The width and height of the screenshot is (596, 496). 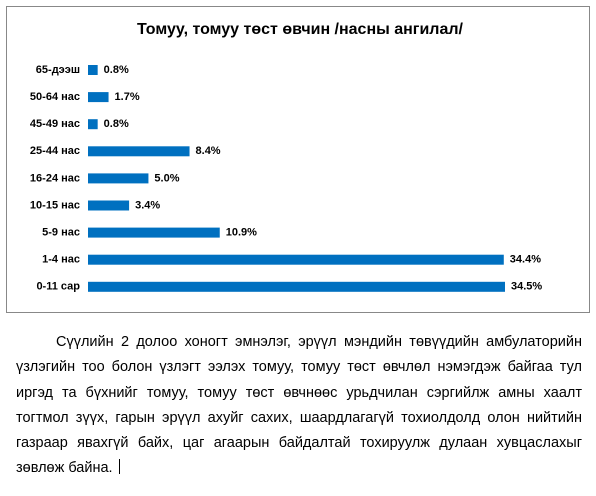 I want to click on value-label: 1.7%, so click(x=127, y=97).